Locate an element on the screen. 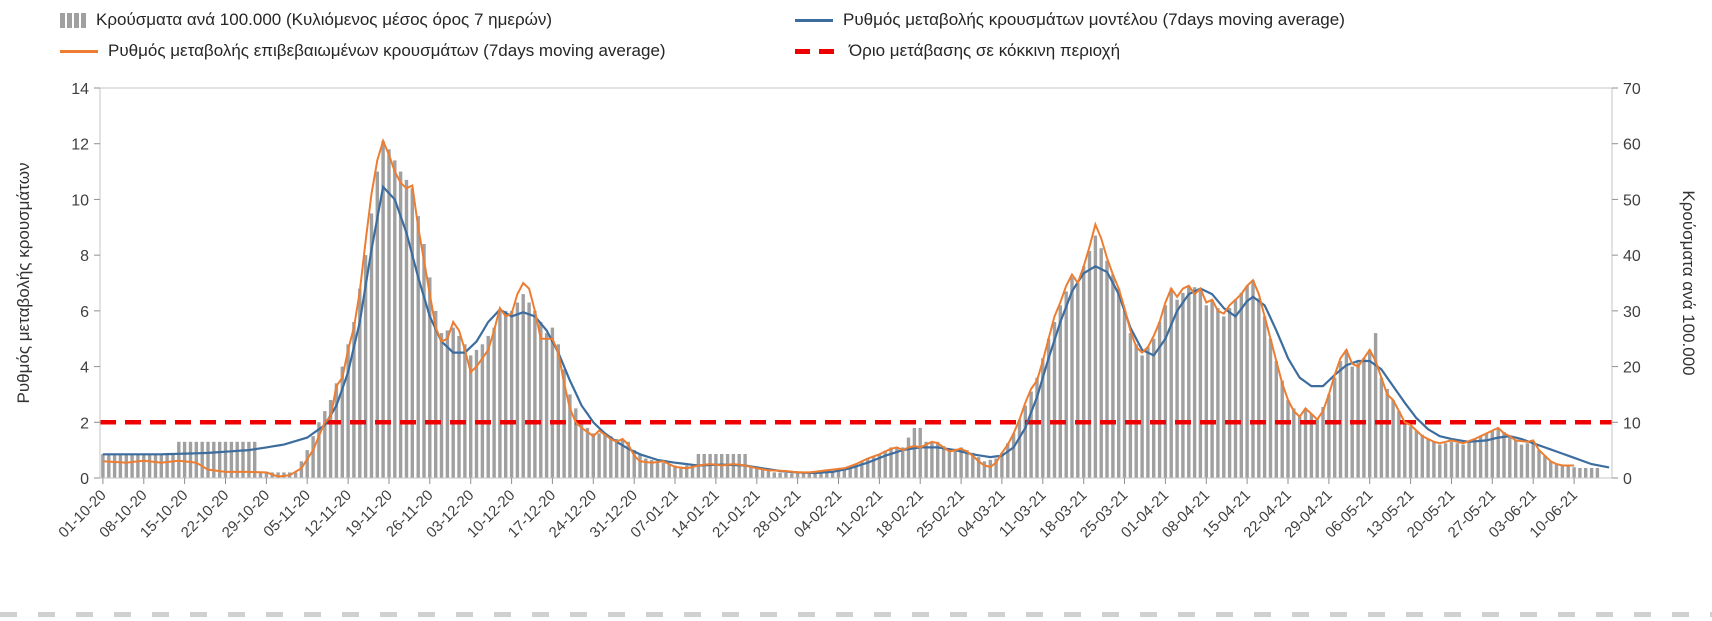 This screenshot has width=1712, height=621. svg-text: 14 is located at coordinates (80, 89).